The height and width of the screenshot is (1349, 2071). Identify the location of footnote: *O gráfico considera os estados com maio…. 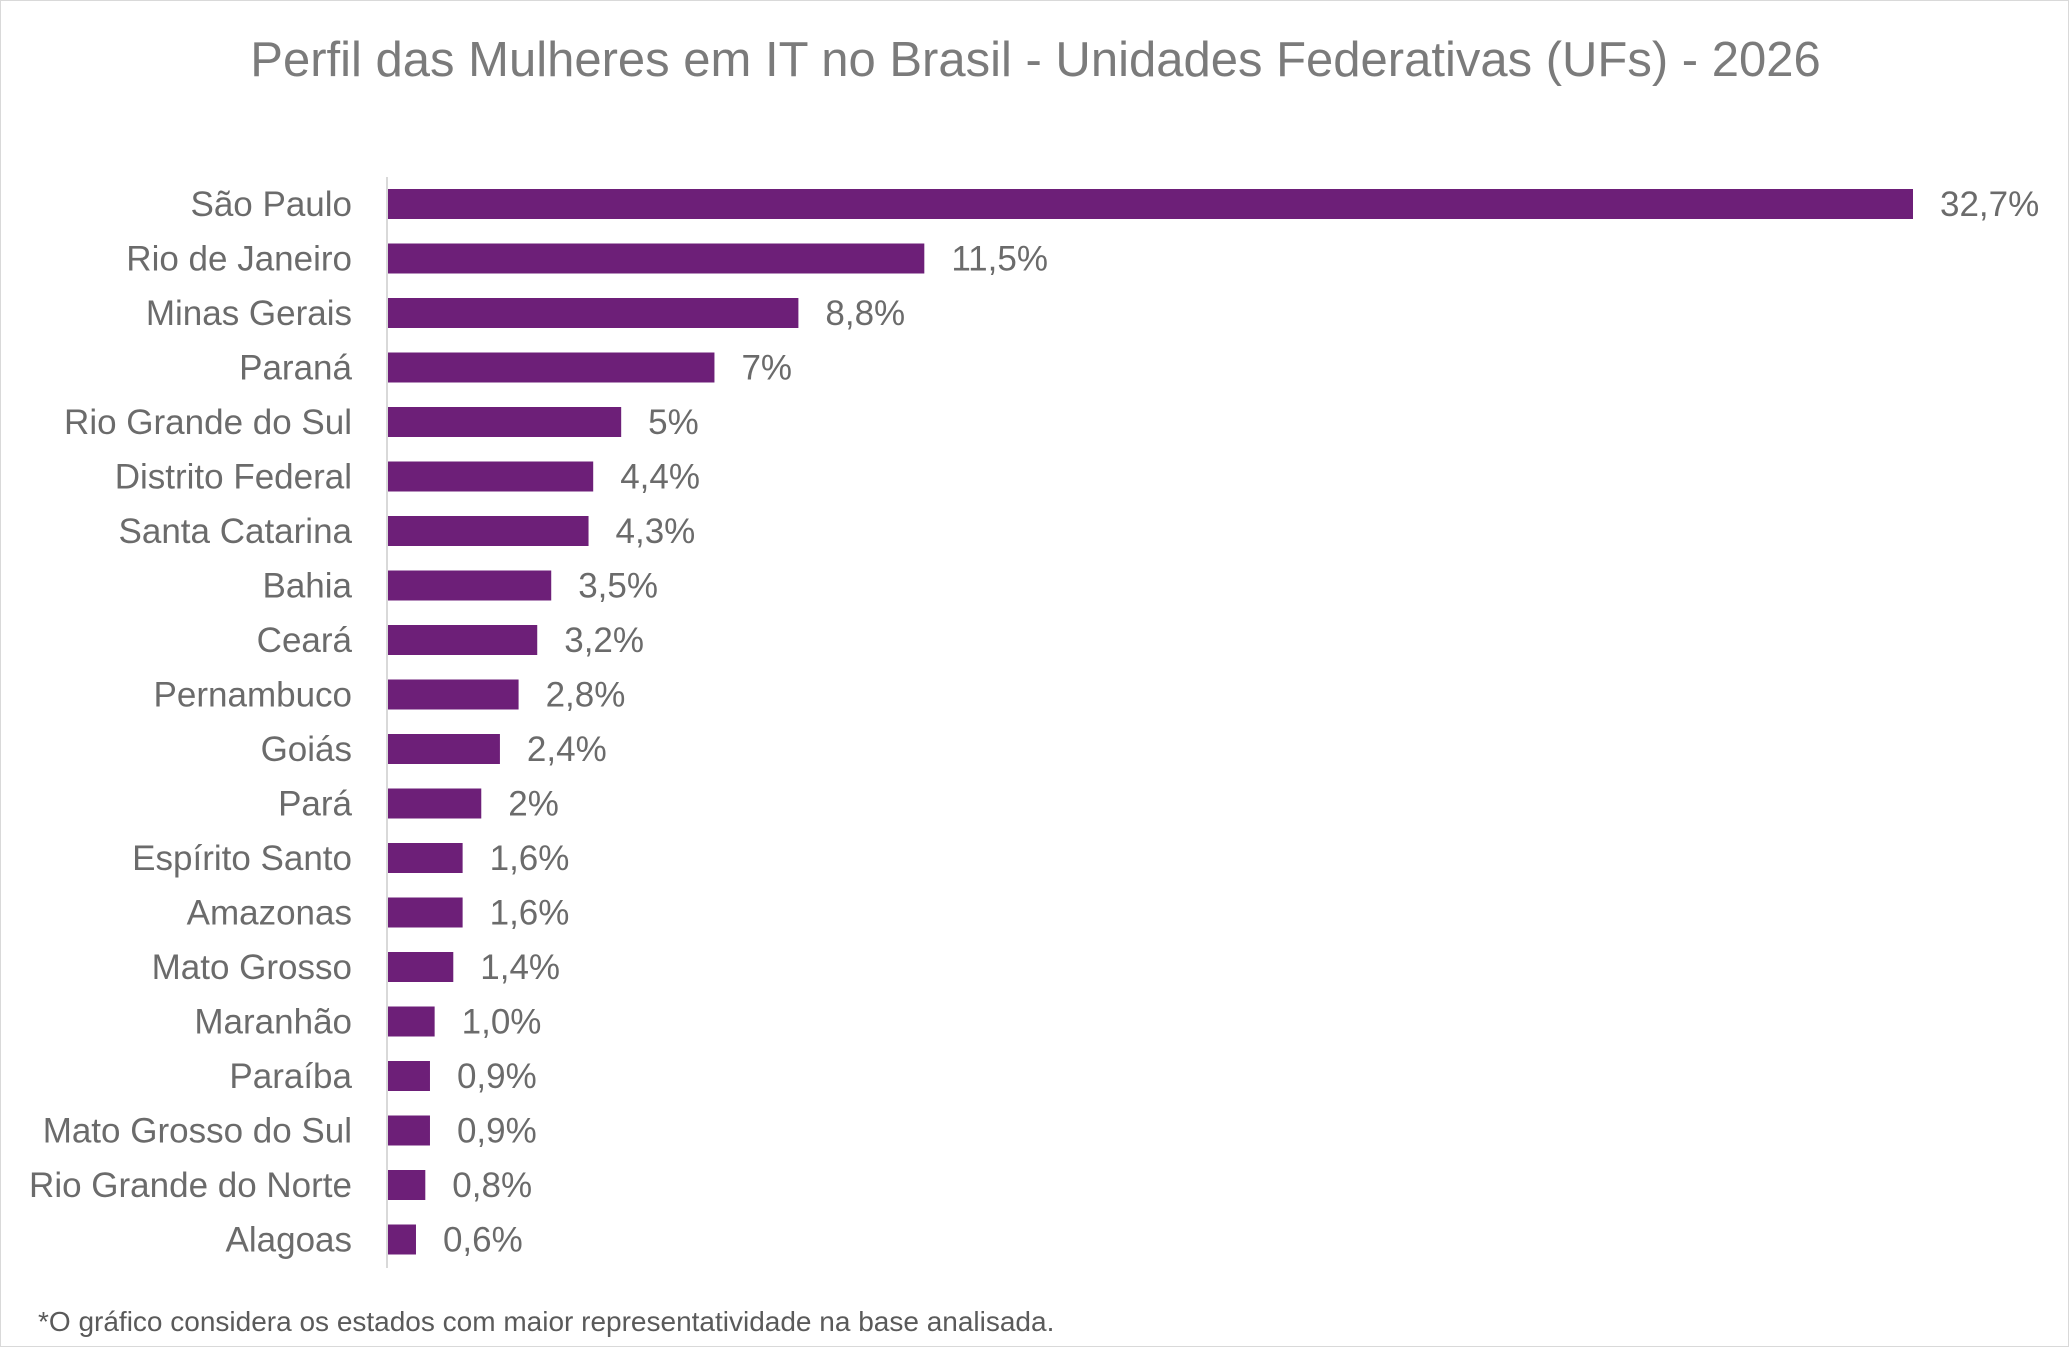
(546, 1321).